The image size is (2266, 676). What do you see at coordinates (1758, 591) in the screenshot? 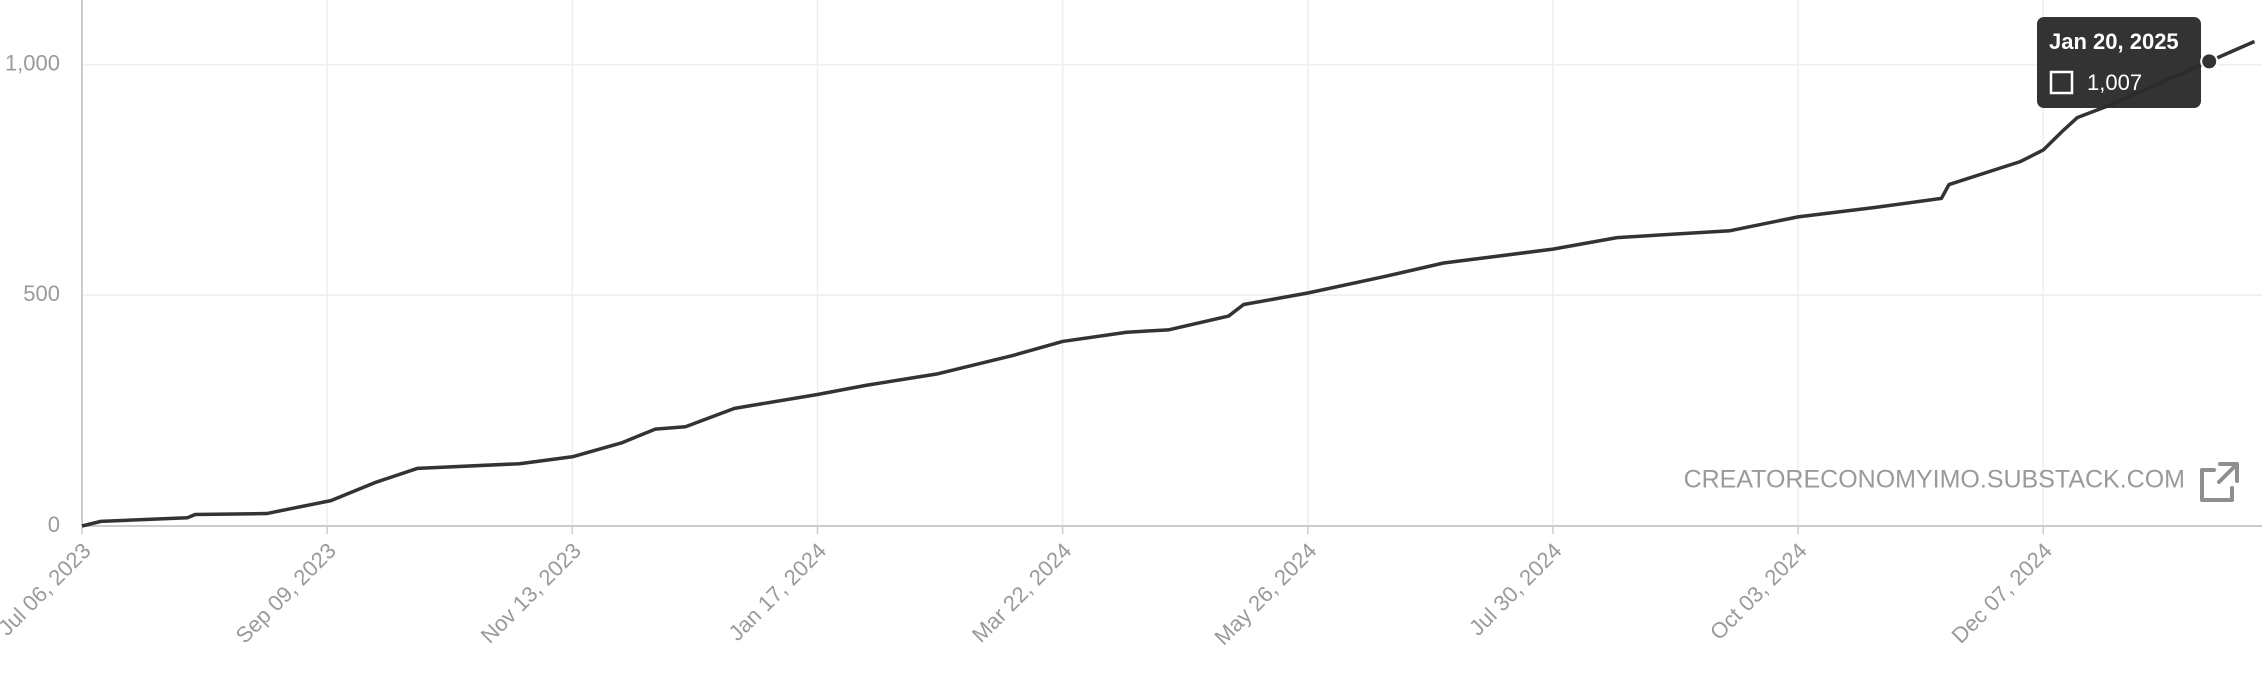
I see `x-tick-label: Oct 03, 2024` at bounding box center [1758, 591].